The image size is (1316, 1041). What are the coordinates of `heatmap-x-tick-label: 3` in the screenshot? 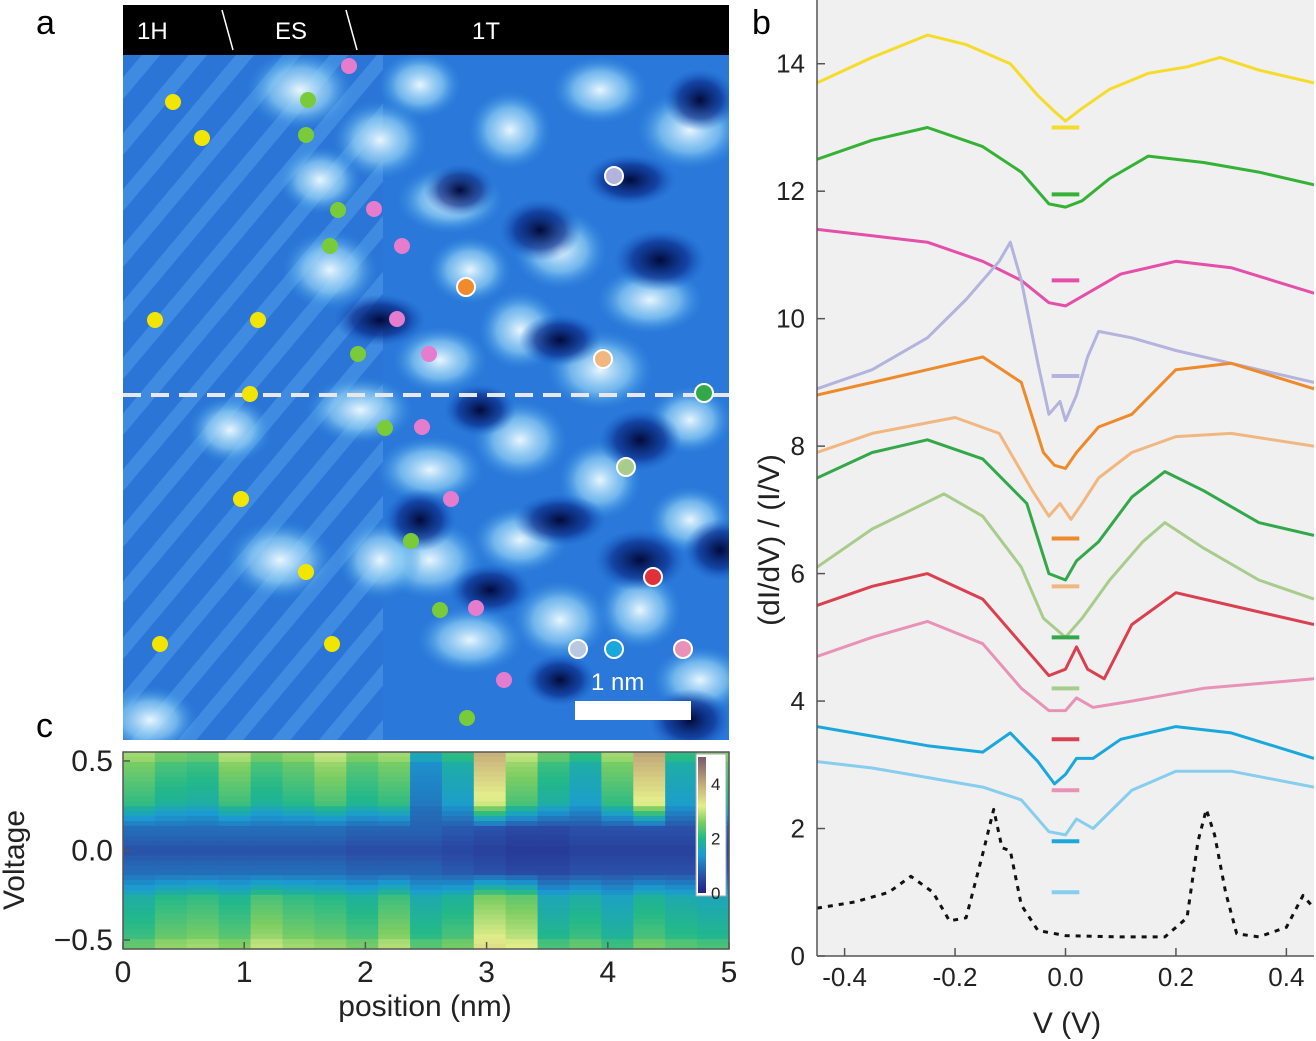 It's located at (486, 972).